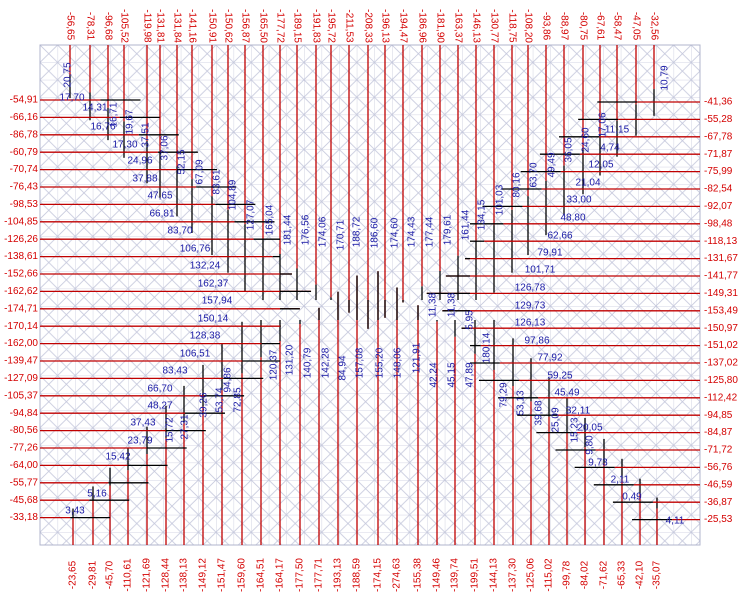 The width and height of the screenshot is (754, 609). What do you see at coordinates (205, 336) in the screenshot?
I see `force-label: 128,38` at bounding box center [205, 336].